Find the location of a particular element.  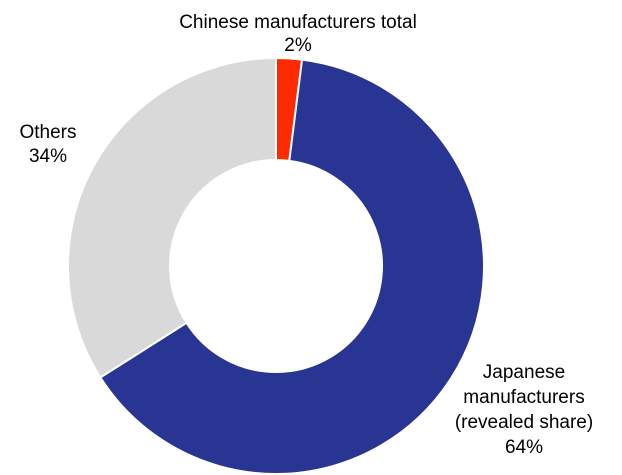

percent-label: 64% is located at coordinates (524, 447).